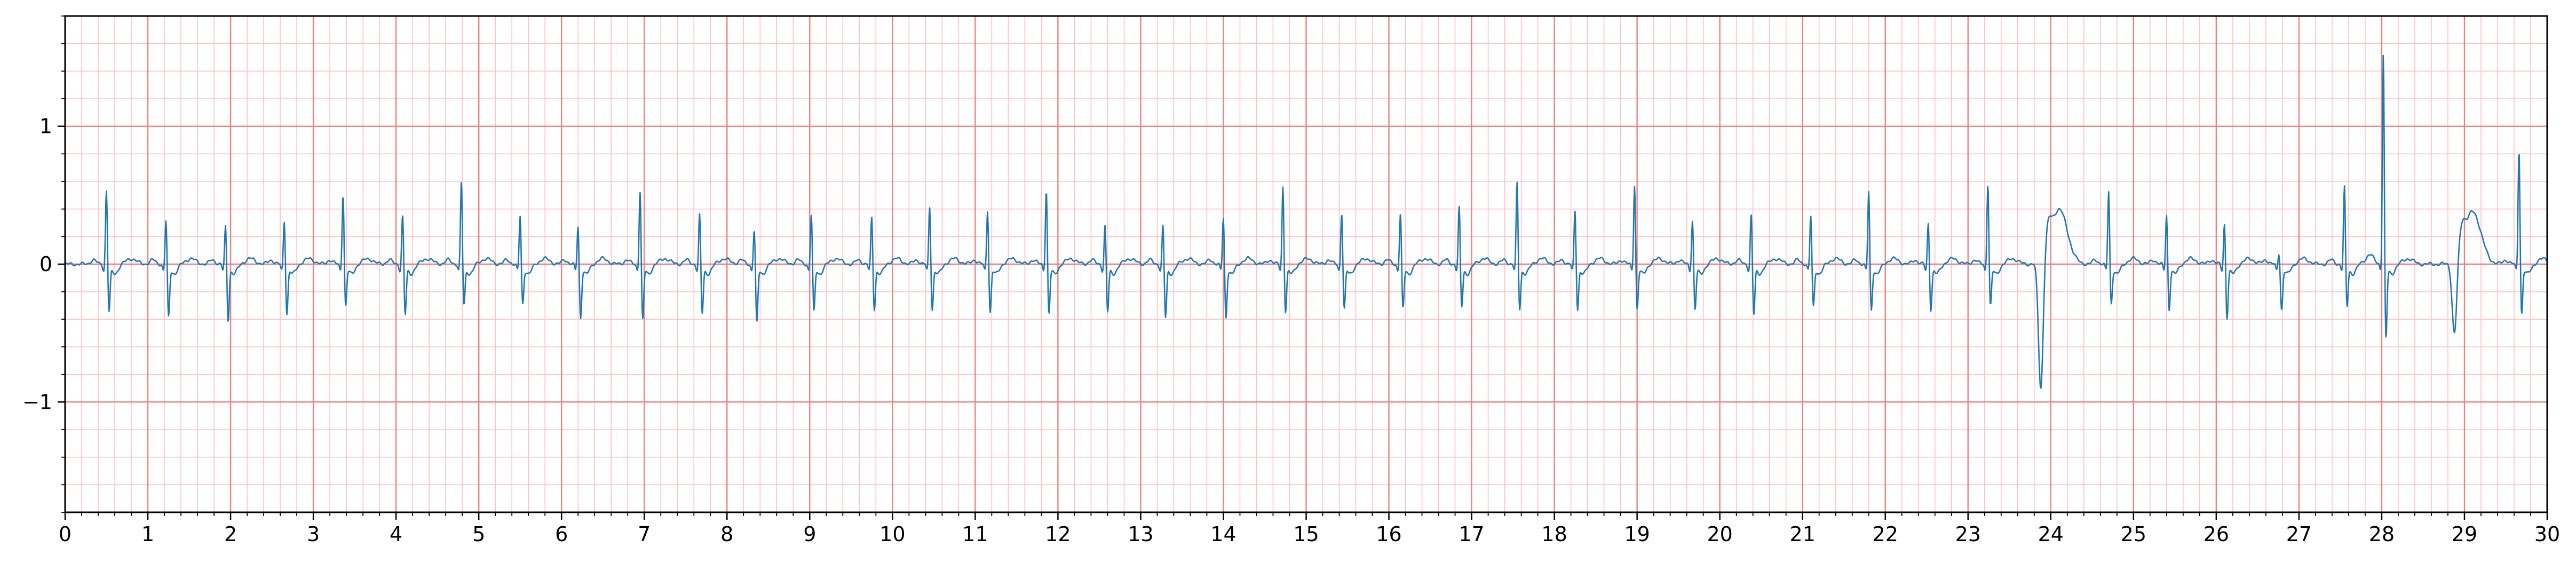  What do you see at coordinates (1719, 534) in the screenshot?
I see `x-tick-label: 20` at bounding box center [1719, 534].